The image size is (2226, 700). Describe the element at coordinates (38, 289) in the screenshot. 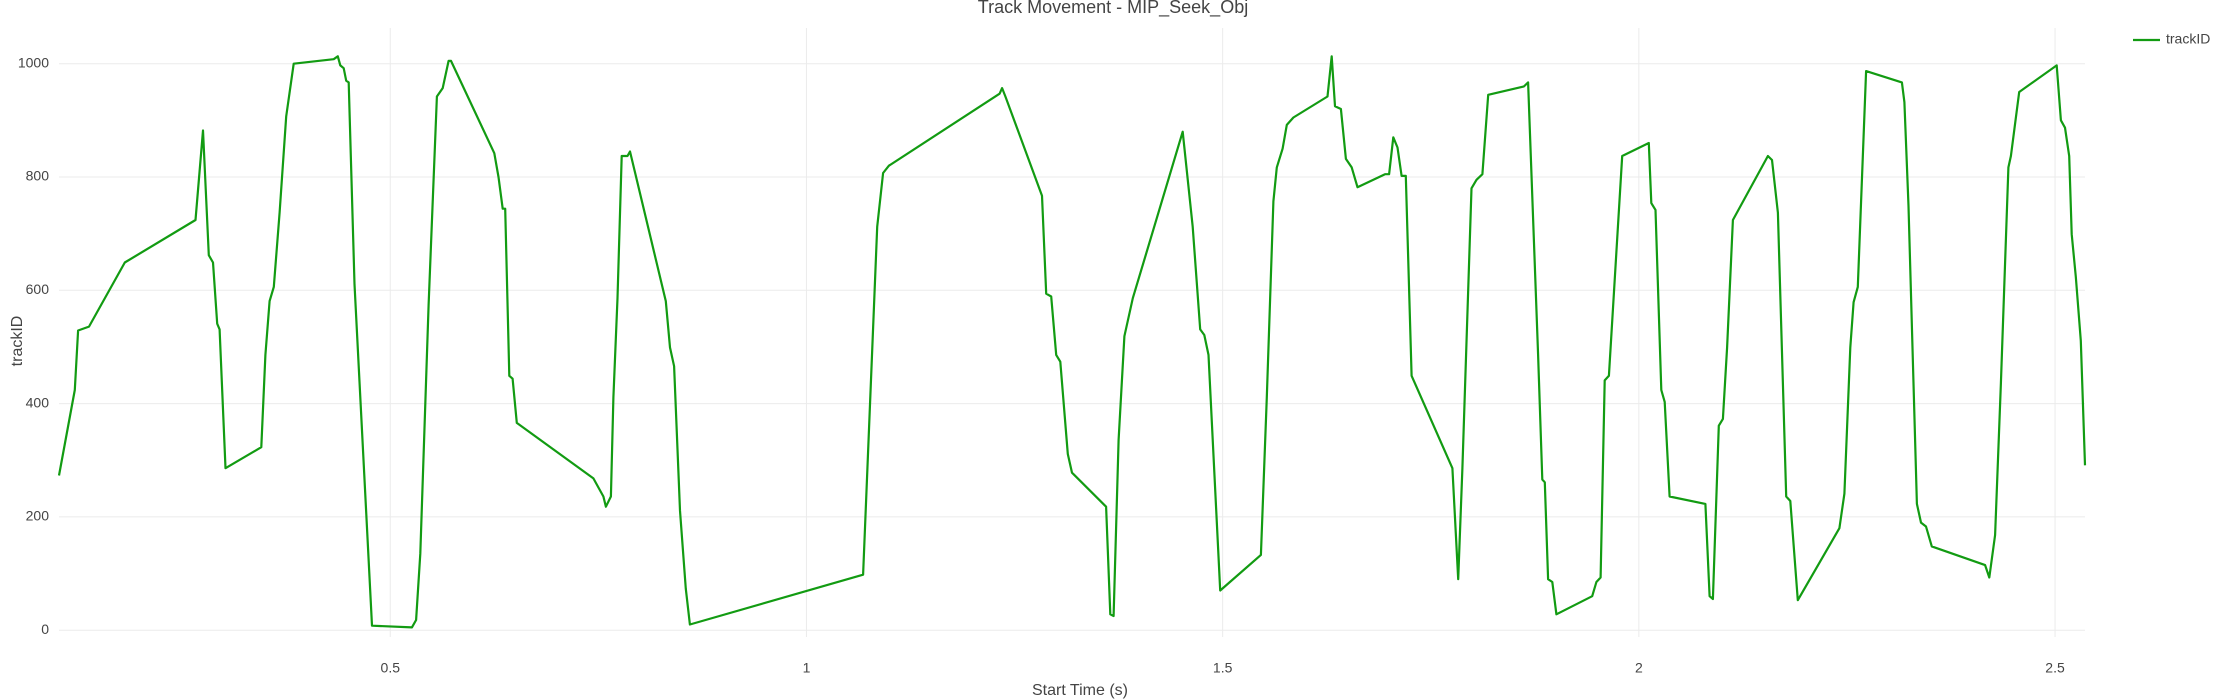

I see `y-tick-label: 600` at that location.